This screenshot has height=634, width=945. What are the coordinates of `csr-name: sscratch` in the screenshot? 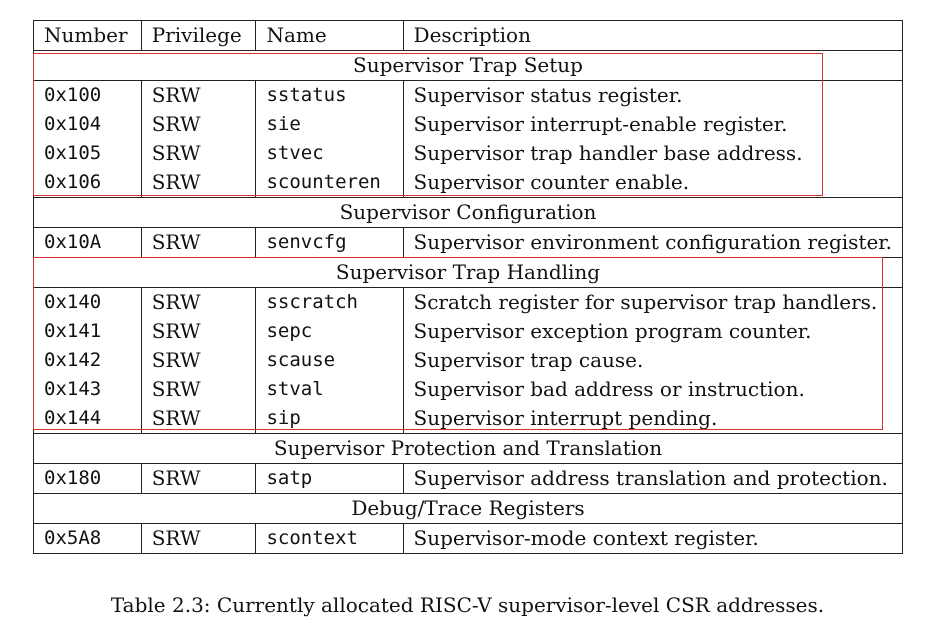 It's located at (329, 302).